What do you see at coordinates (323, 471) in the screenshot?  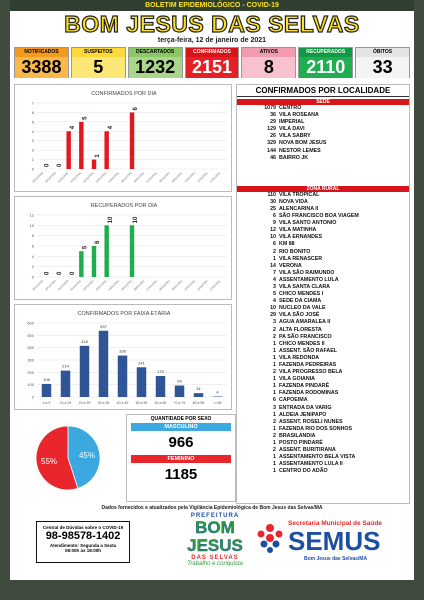 I see `locality-row: 1 CENTRO DO ADÃO` at bounding box center [323, 471].